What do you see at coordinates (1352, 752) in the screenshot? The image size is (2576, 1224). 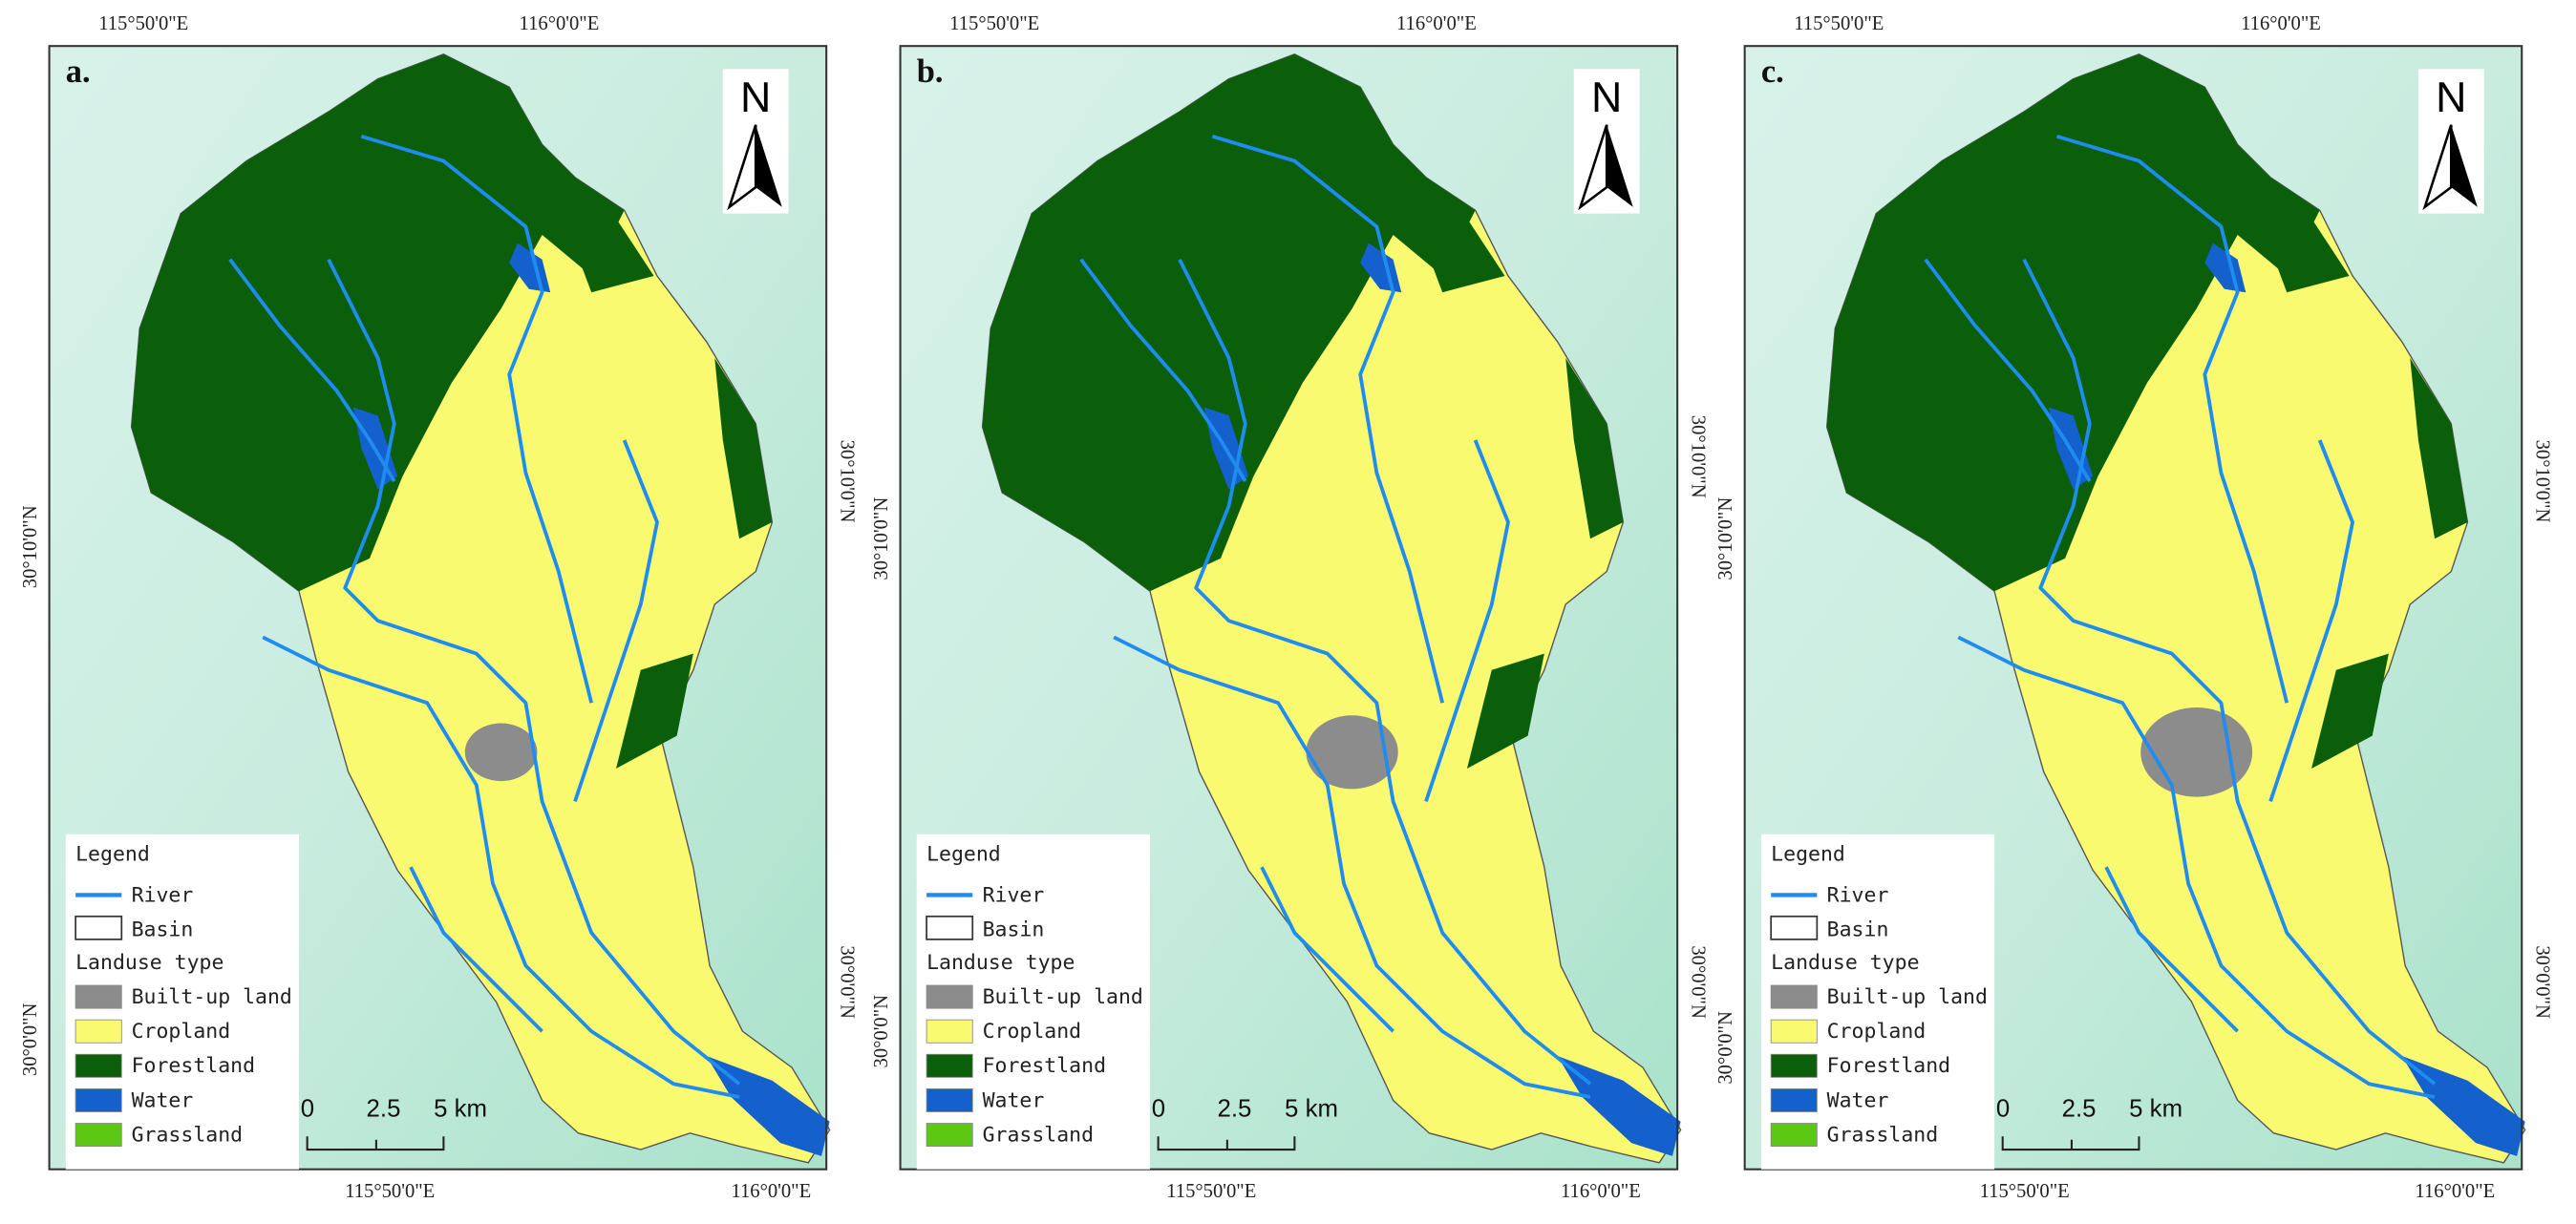 I see `built-up-area` at bounding box center [1352, 752].